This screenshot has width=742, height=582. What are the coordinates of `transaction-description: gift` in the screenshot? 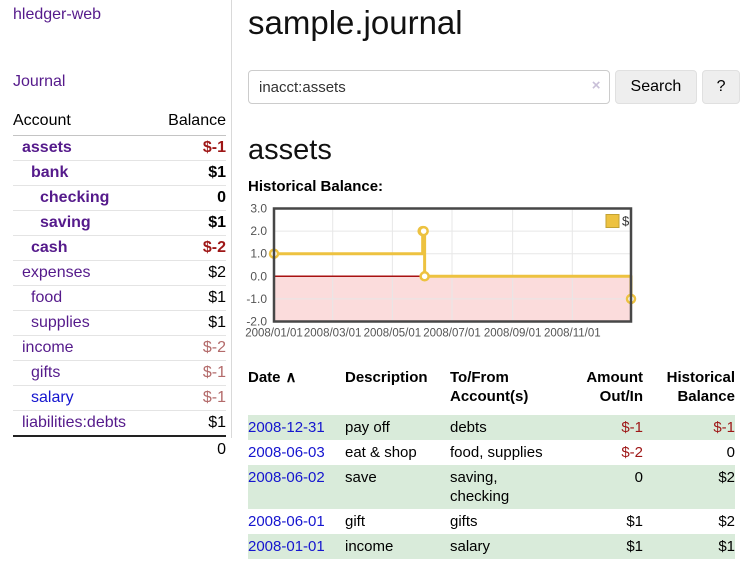 It's located at (355, 521).